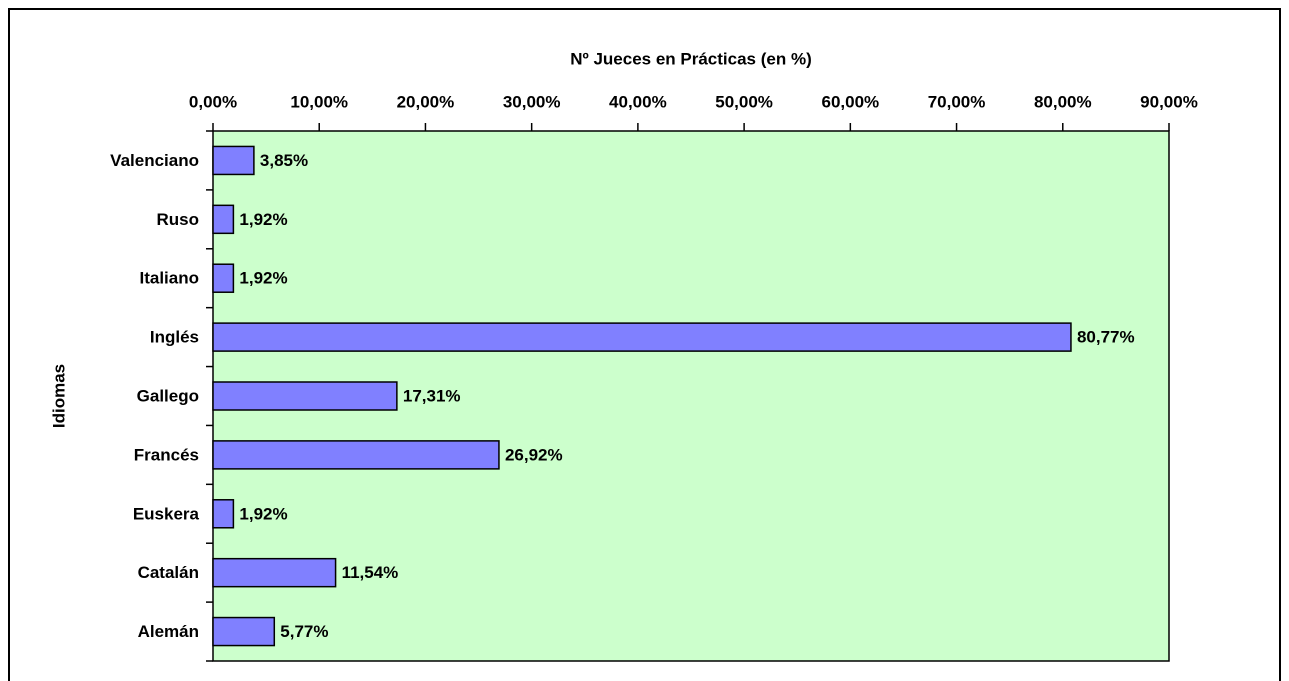  What do you see at coordinates (284, 160) in the screenshot?
I see `value-label: 3,85%` at bounding box center [284, 160].